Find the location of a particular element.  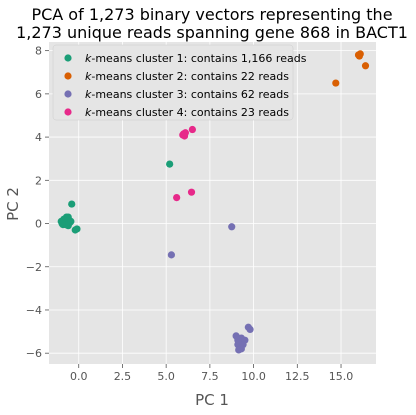

x-axis-label: PC 1 is located at coordinates (212, 400).